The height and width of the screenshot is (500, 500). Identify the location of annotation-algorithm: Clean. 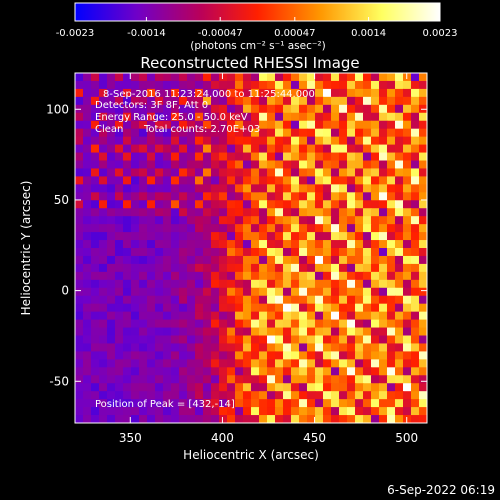
(109, 129).